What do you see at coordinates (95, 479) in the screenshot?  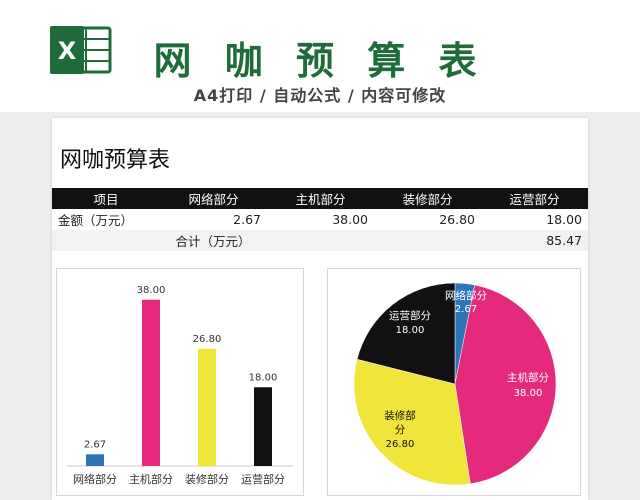 I see `x-tick-label: 网络部分` at bounding box center [95, 479].